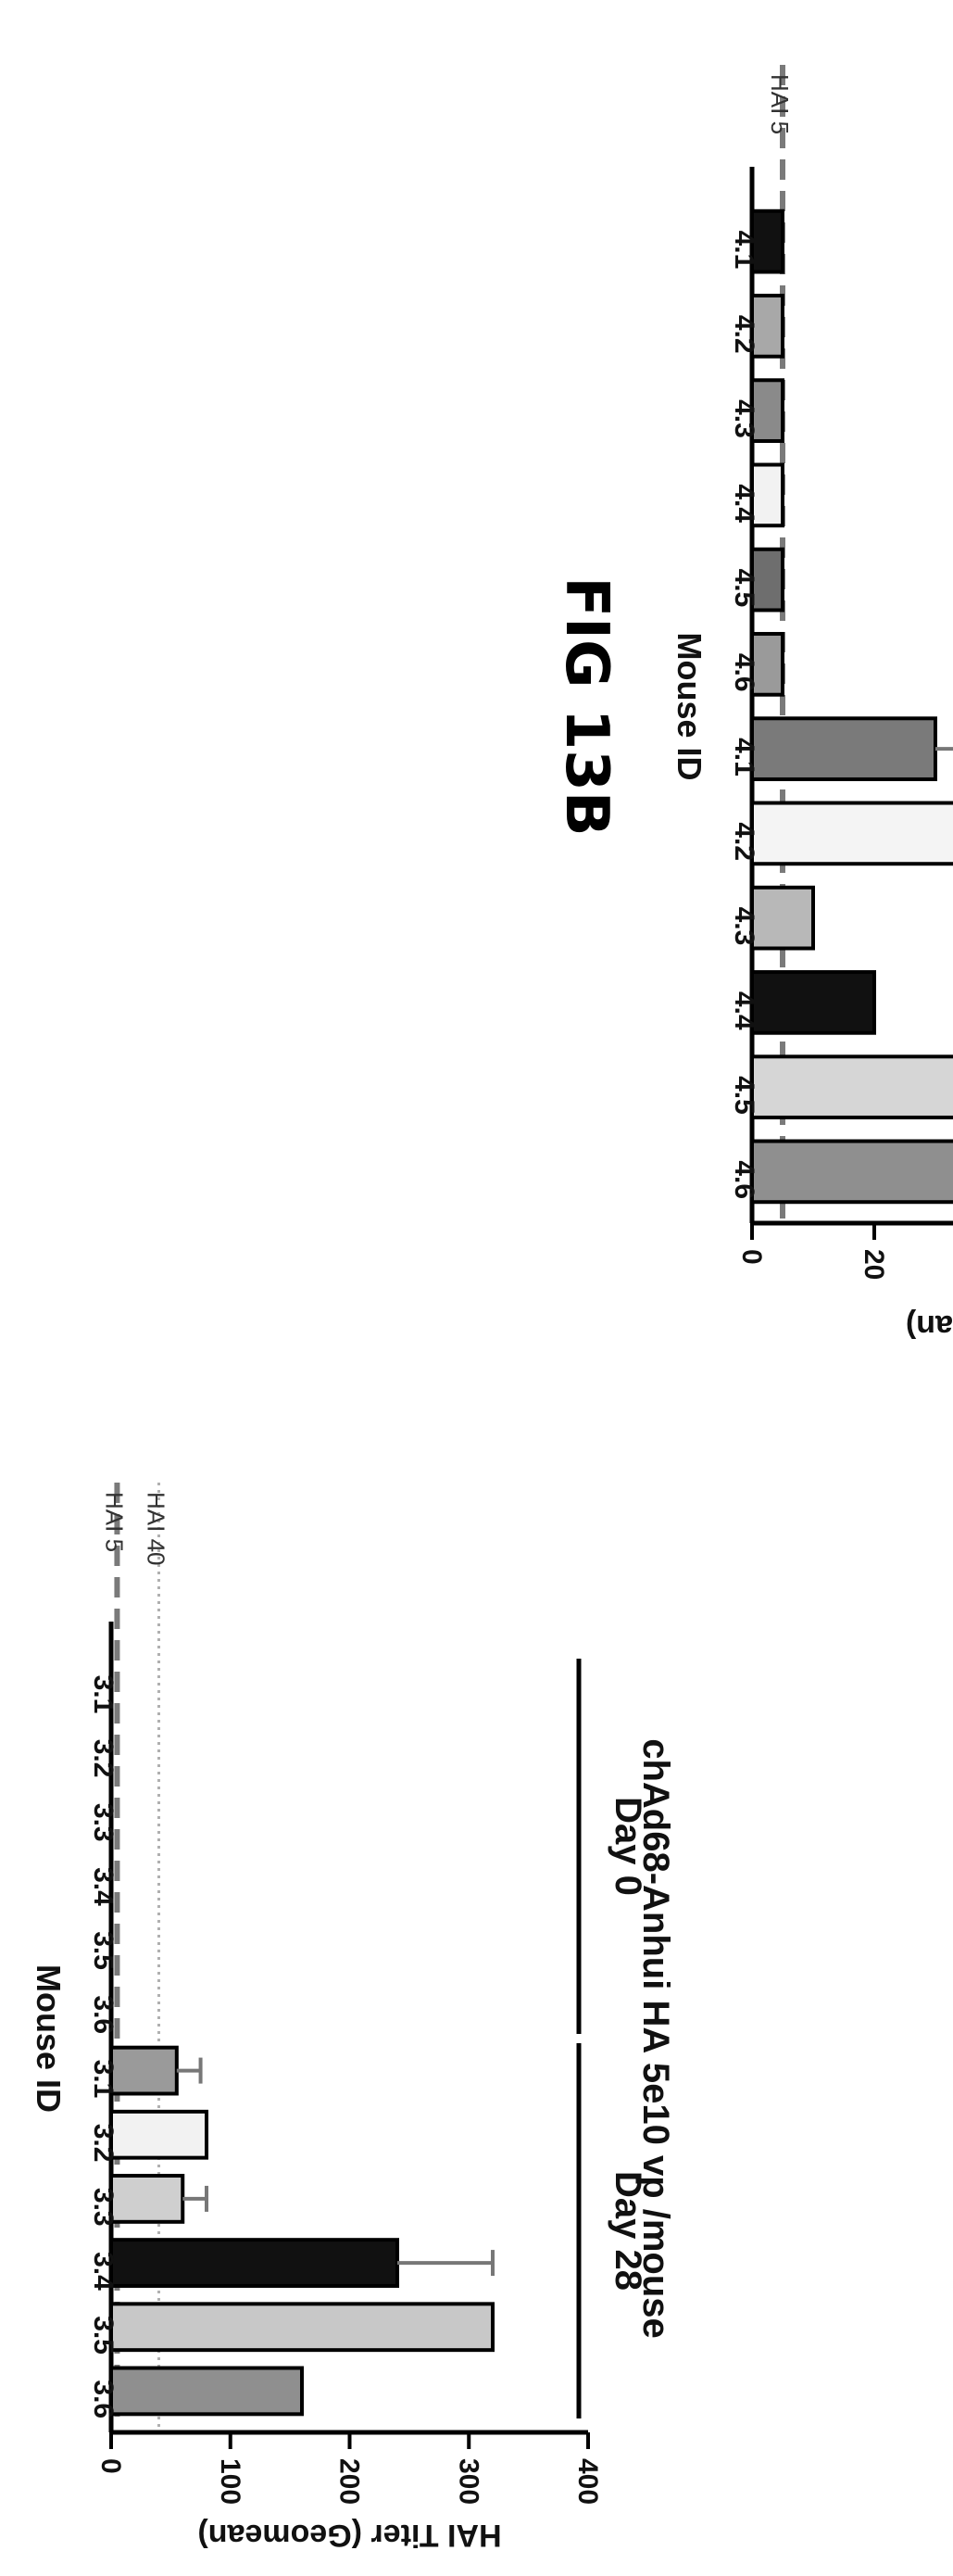 This screenshot has height=2576, width=953. I want to click on figure-label: FIG 13B, so click(586, 706).